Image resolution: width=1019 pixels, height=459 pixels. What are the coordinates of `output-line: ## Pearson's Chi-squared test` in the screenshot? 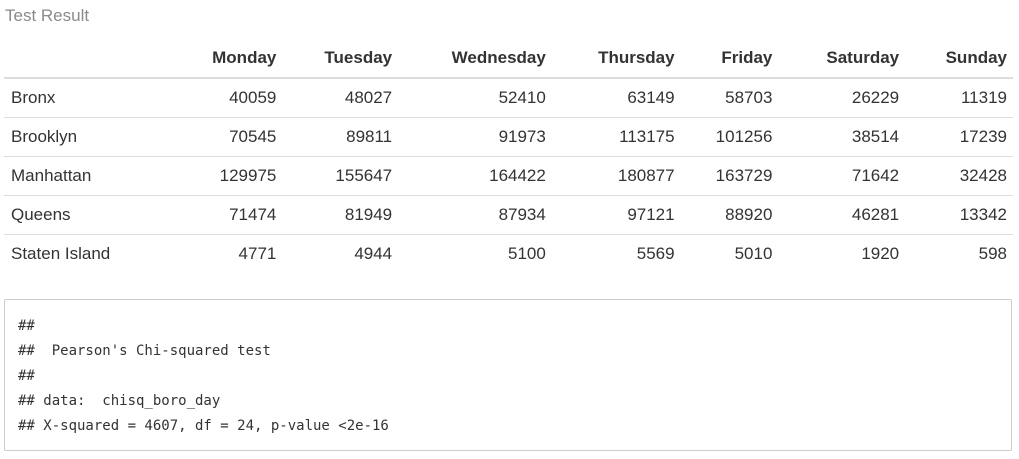 It's located at (144, 351).